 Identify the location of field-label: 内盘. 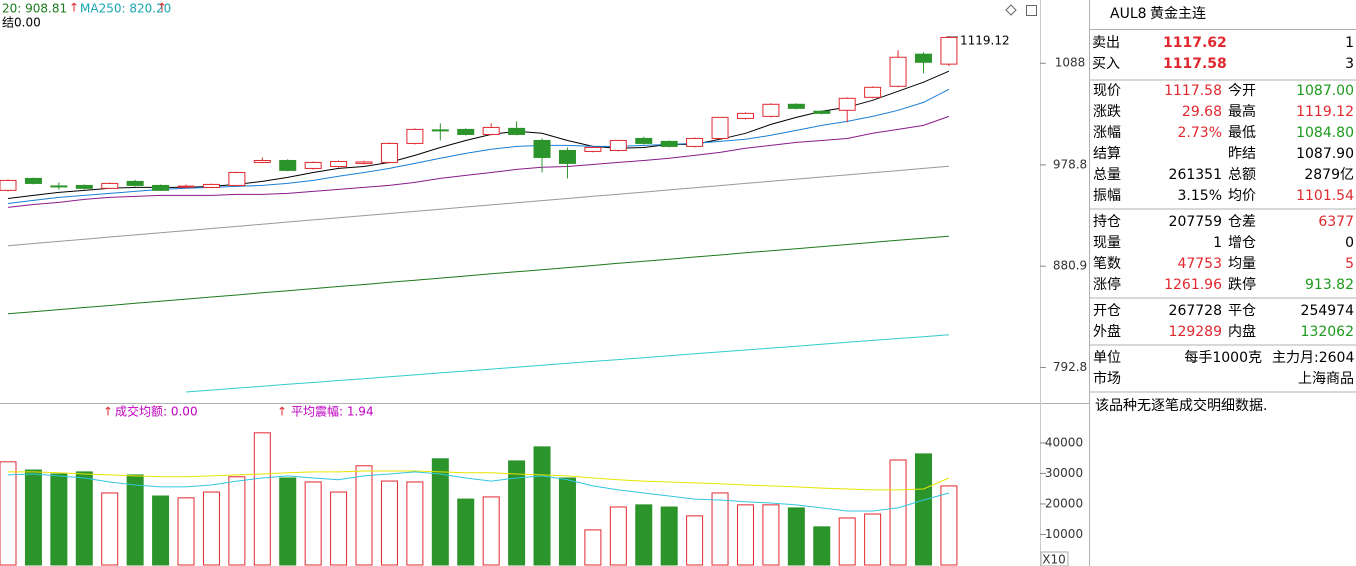
(1242, 331).